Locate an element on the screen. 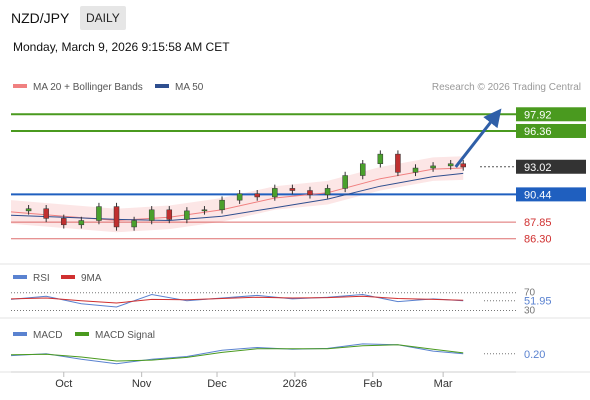 This screenshot has height=400, width=590. legend-label: MA 50 is located at coordinates (189, 87).